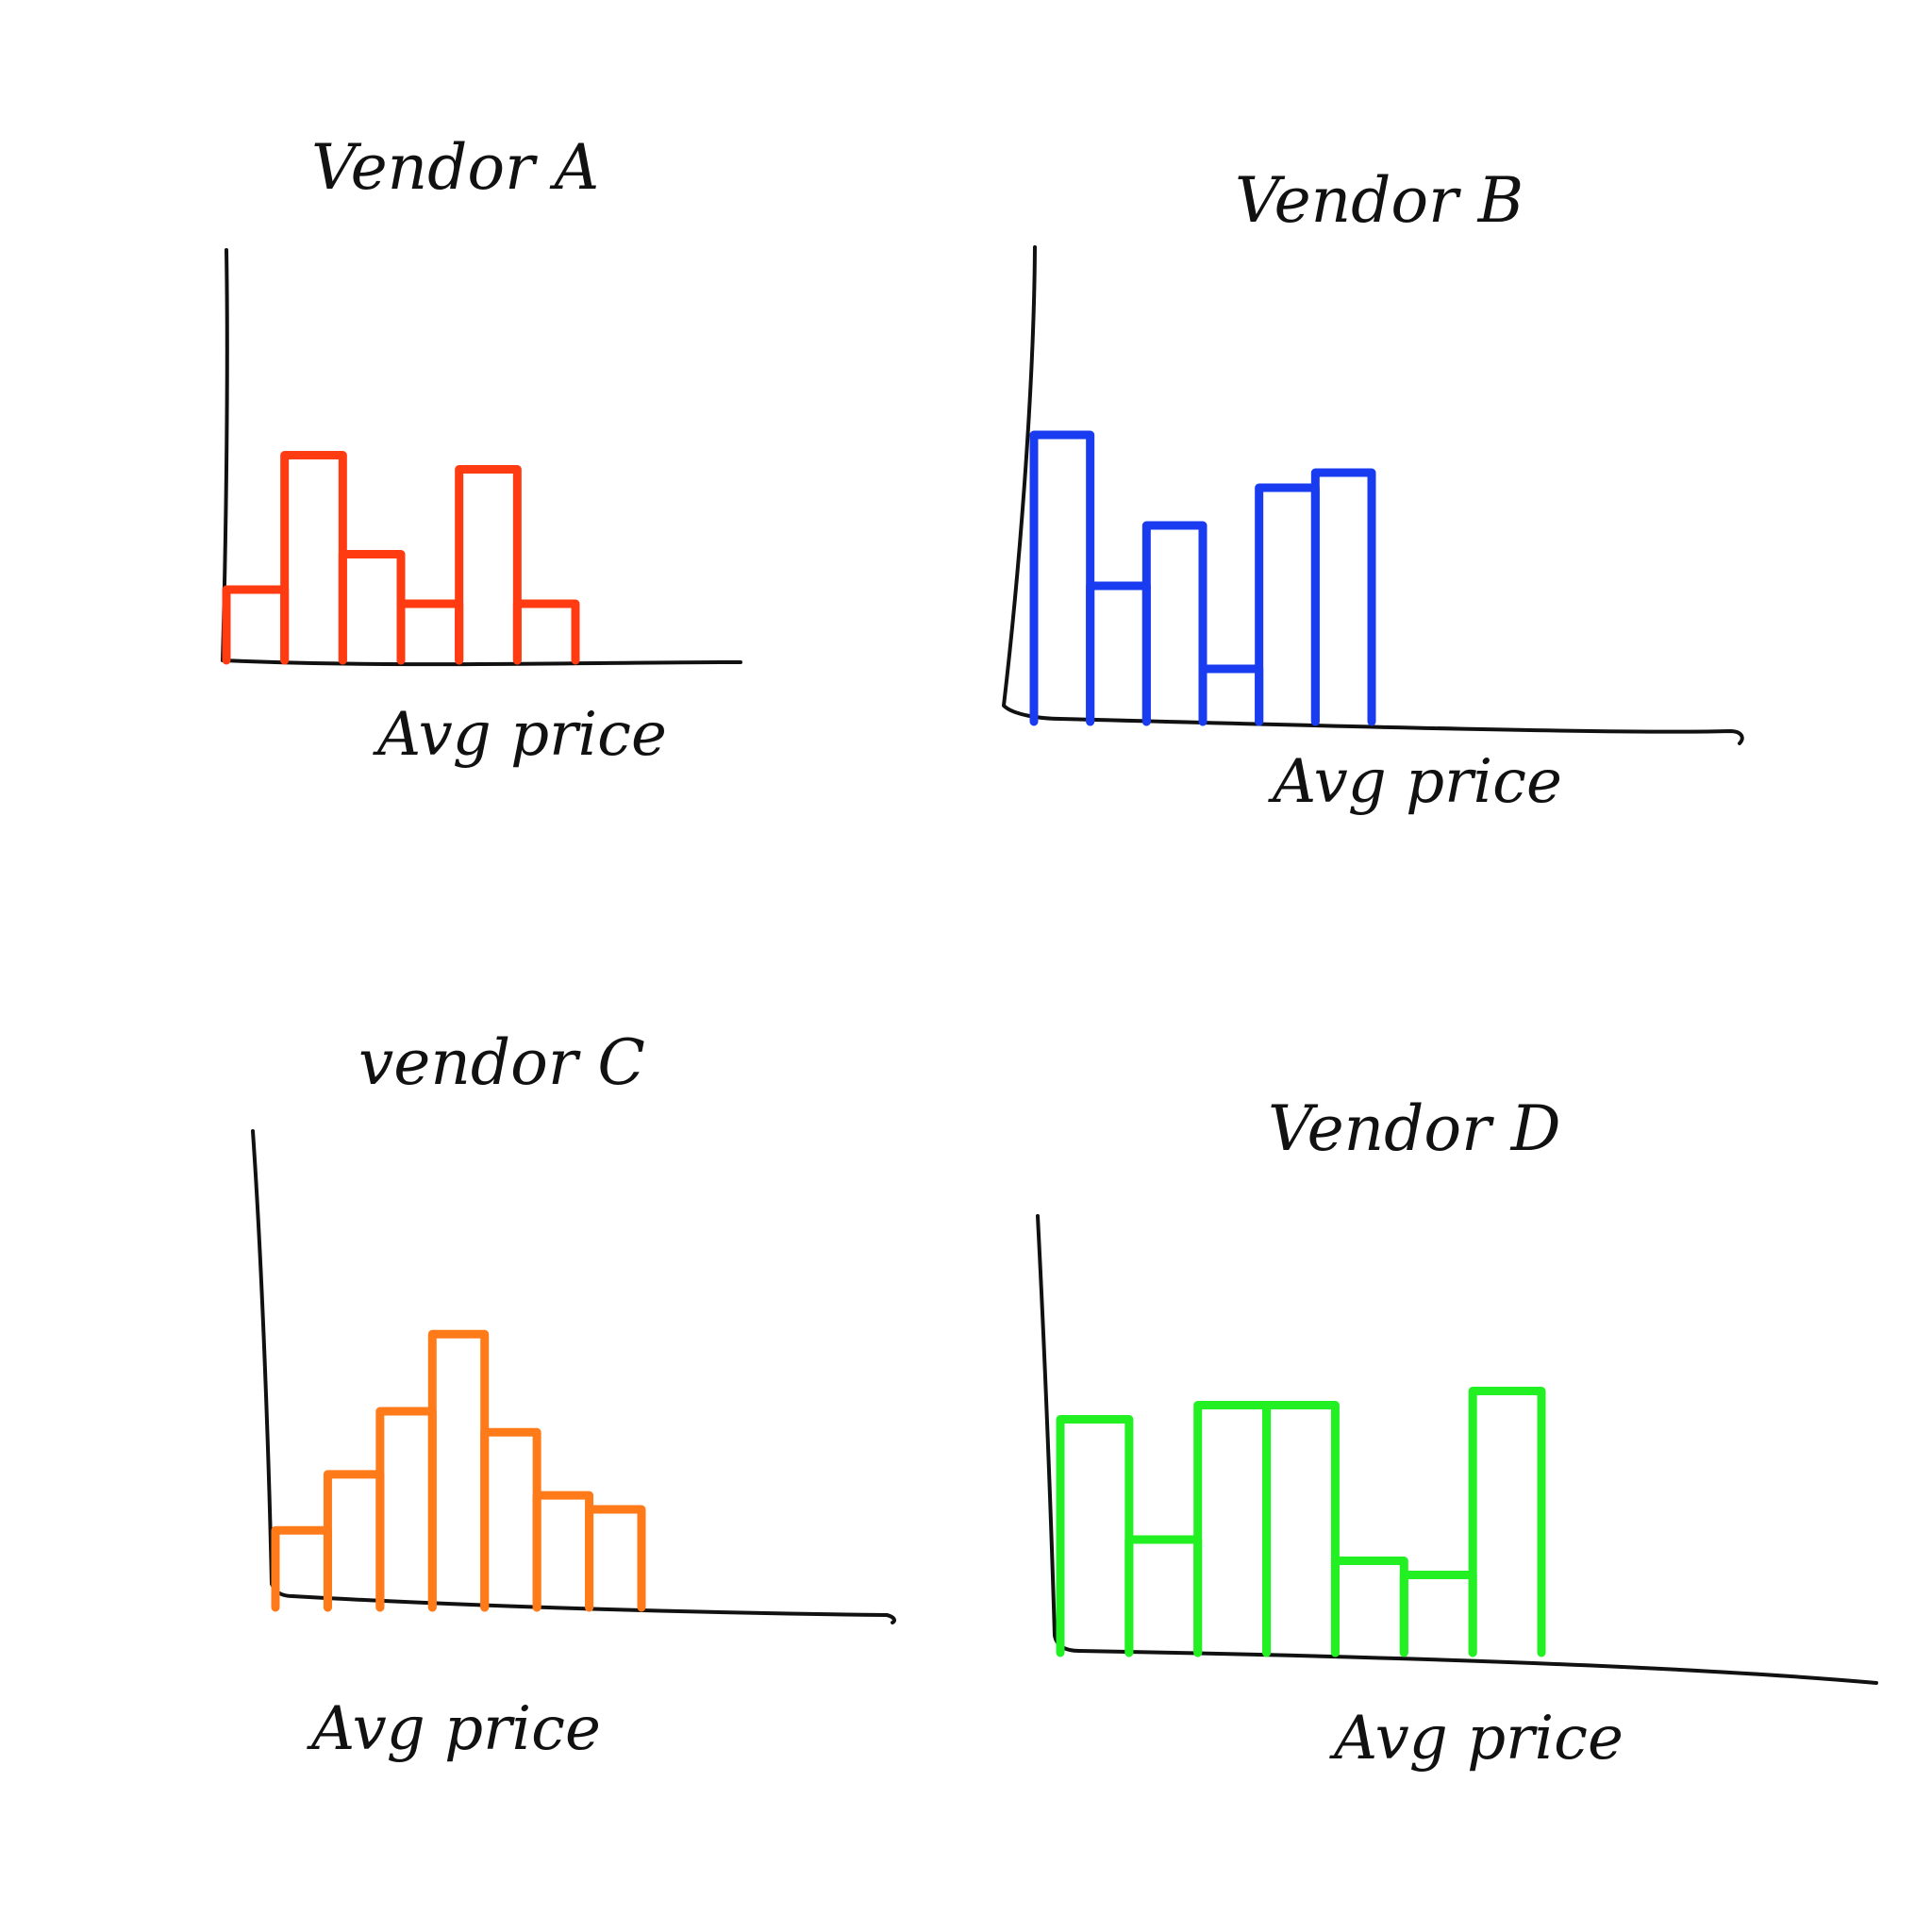  Describe the element at coordinates (1380, 201) in the screenshot. I see `chart-title: Vendor B` at that location.